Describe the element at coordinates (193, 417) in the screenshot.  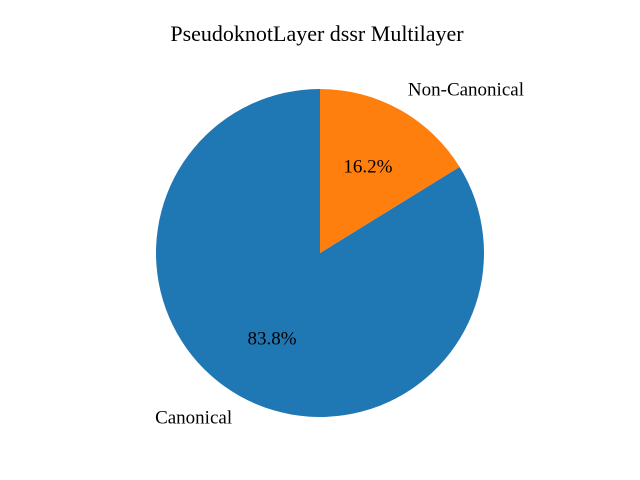
I see `slice-label-canonical: Canonical` at that location.